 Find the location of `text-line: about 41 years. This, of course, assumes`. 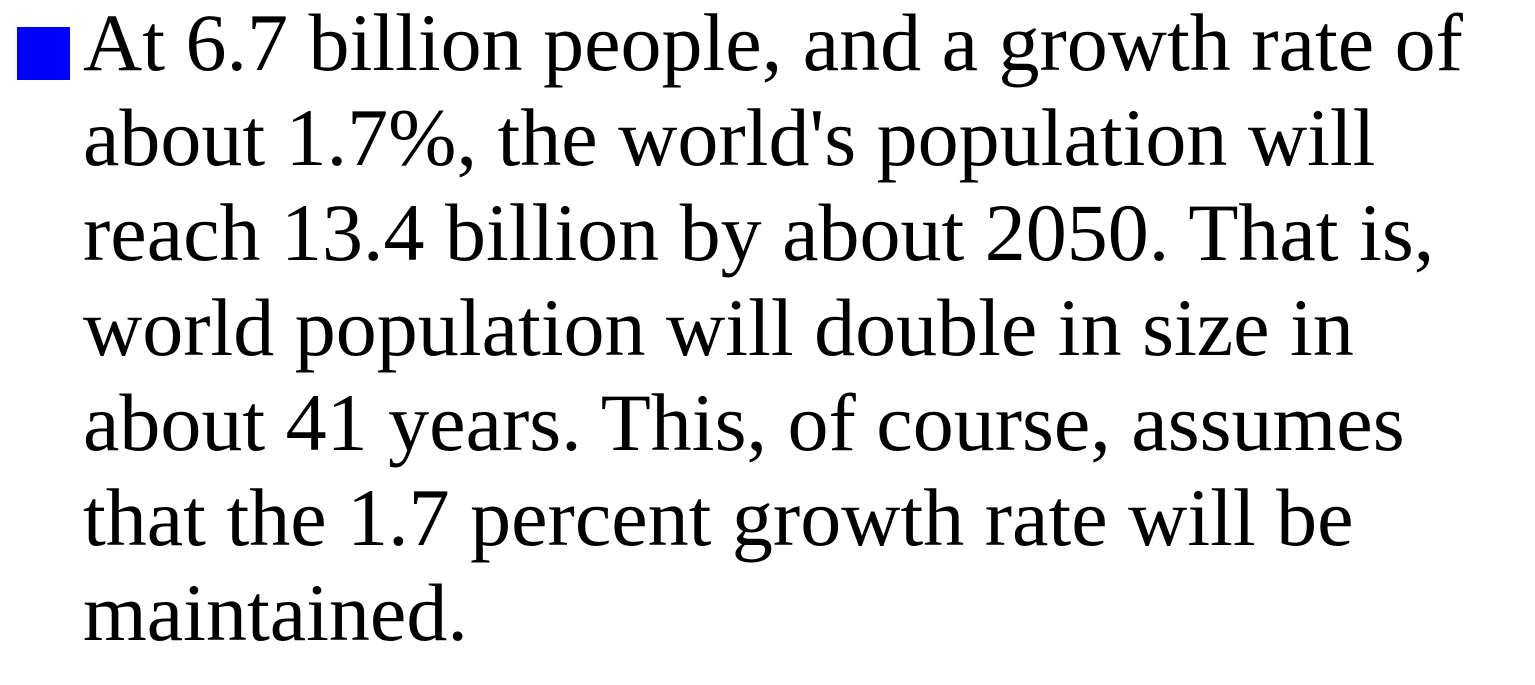

text-line: about 41 years. This, of course, assumes is located at coordinates (744, 422).